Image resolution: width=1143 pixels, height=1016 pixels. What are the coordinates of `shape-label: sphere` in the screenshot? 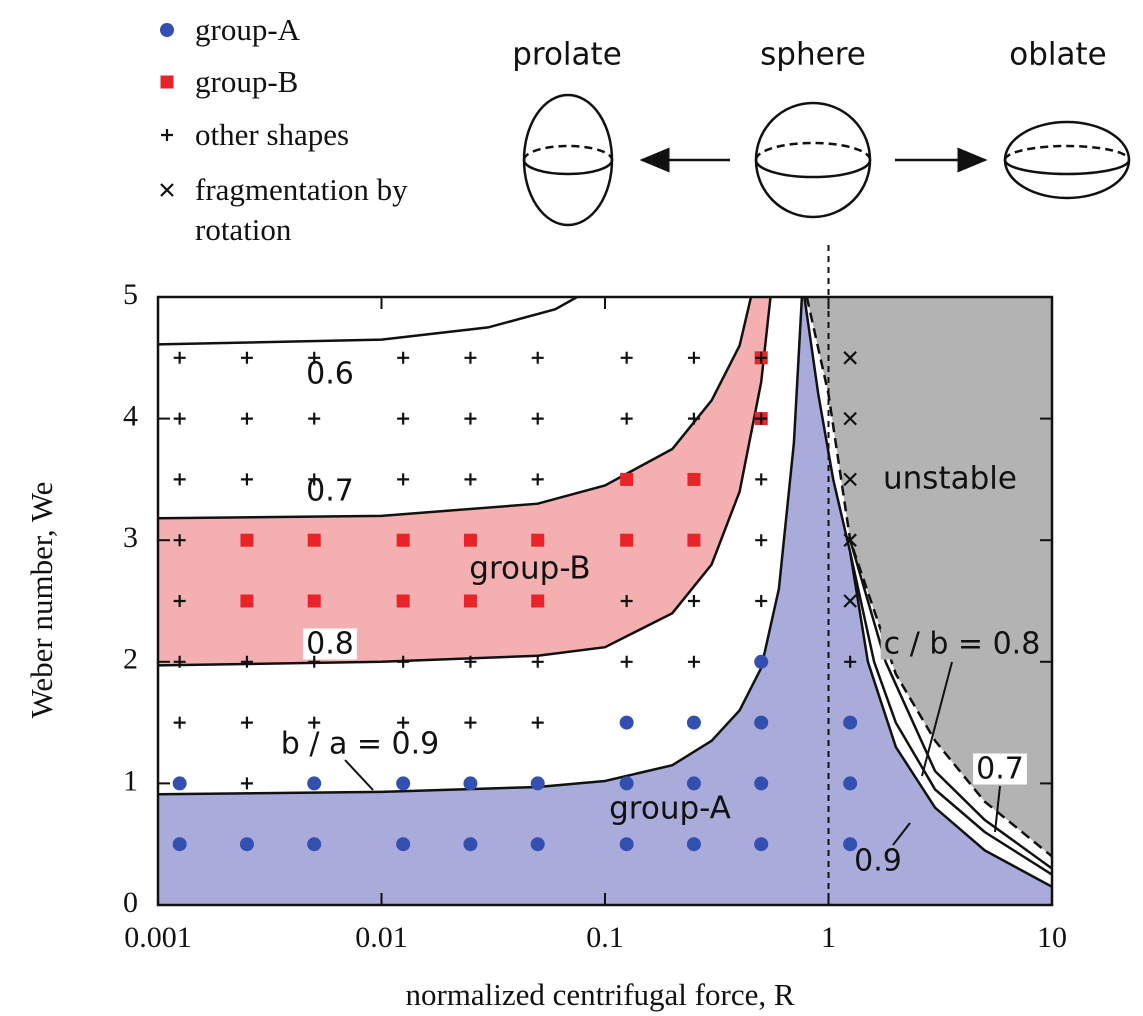 It's located at (813, 55).